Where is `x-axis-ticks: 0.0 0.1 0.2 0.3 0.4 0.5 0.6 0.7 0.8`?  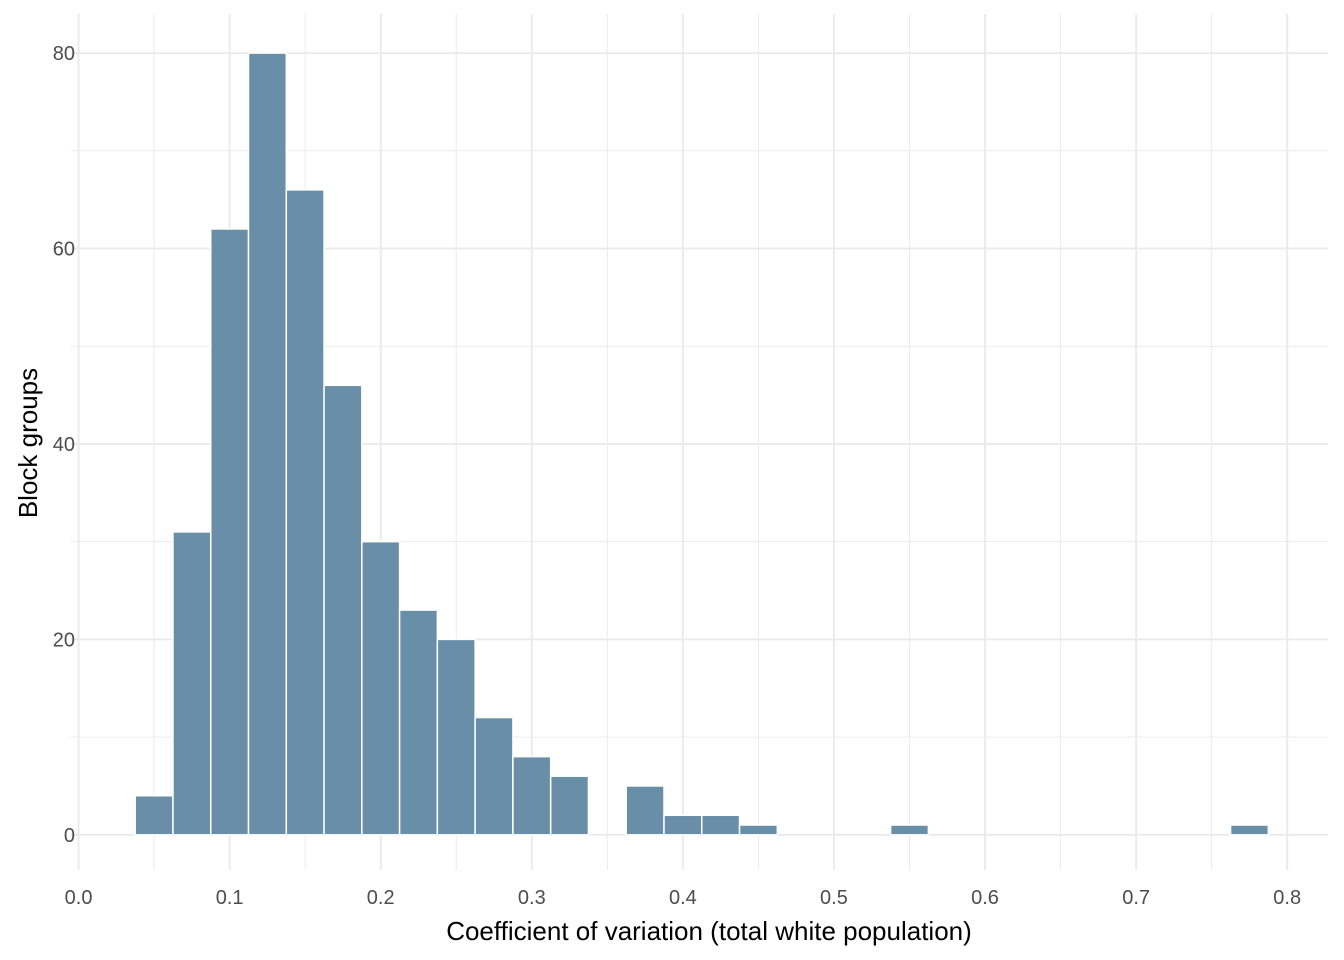
x-axis-ticks: 0.0 0.1 0.2 0.3 0.4 0.5 0.6 0.7 0.8 is located at coordinates (683, 898).